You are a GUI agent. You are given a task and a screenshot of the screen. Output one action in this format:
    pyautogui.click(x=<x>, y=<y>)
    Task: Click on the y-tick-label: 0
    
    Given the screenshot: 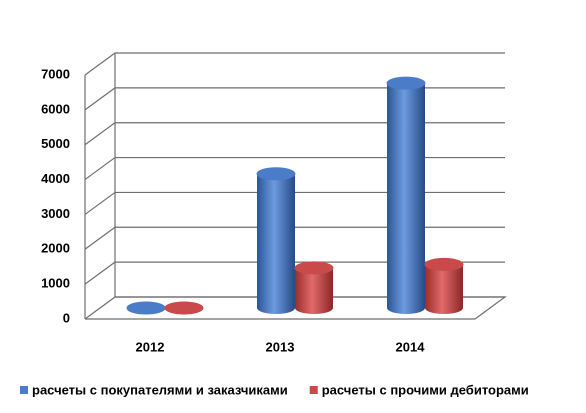 What is the action you would take?
    pyautogui.click(x=66, y=317)
    